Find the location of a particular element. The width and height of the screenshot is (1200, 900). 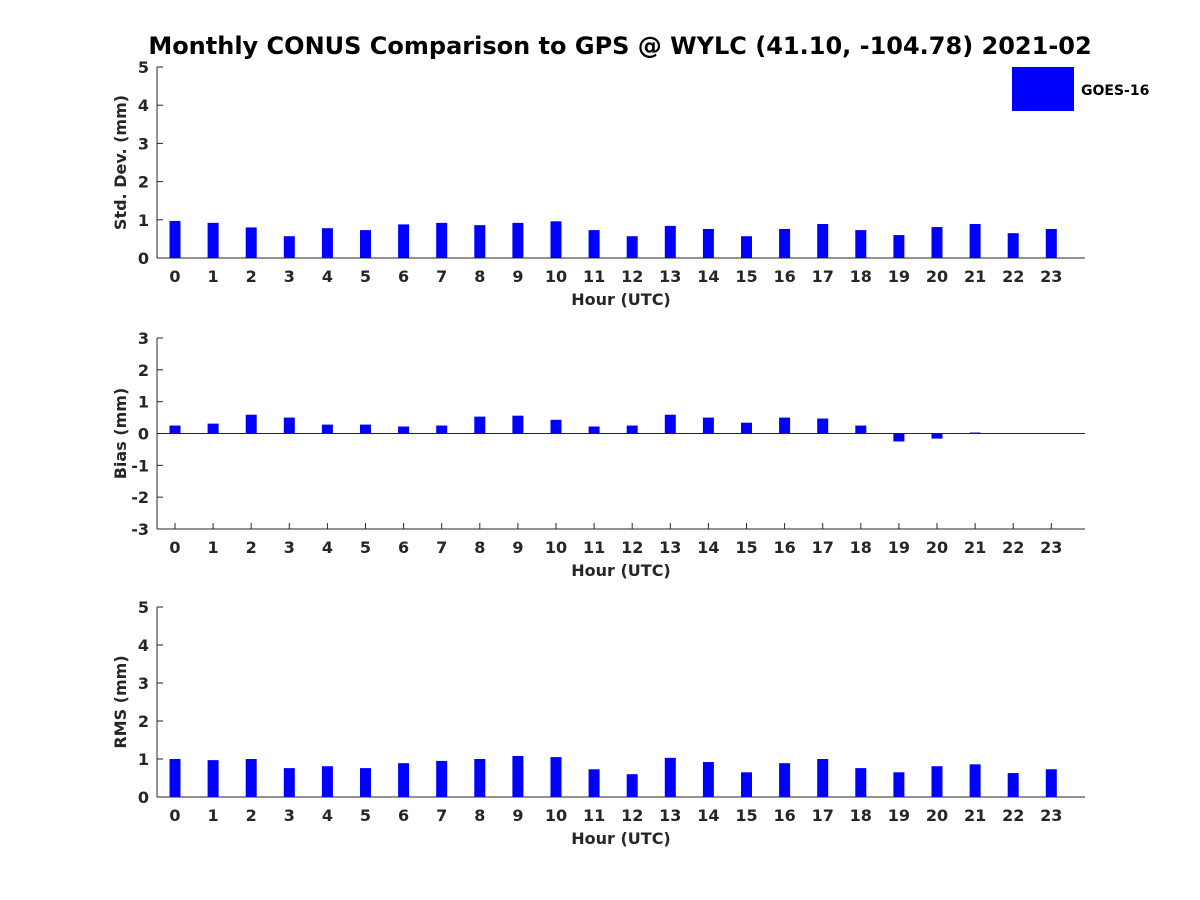

rms-x-tick-label: 8 is located at coordinates (479, 815).